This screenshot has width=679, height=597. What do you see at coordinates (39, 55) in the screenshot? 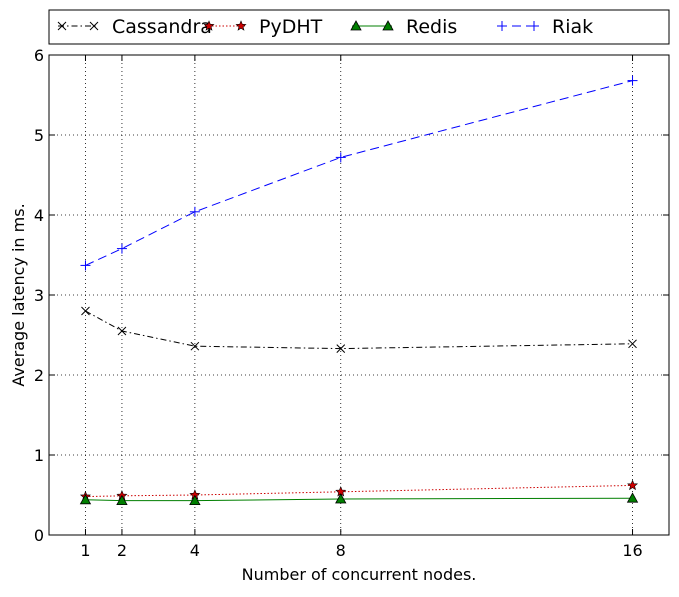
I see `y-tick-label: 6` at bounding box center [39, 55].